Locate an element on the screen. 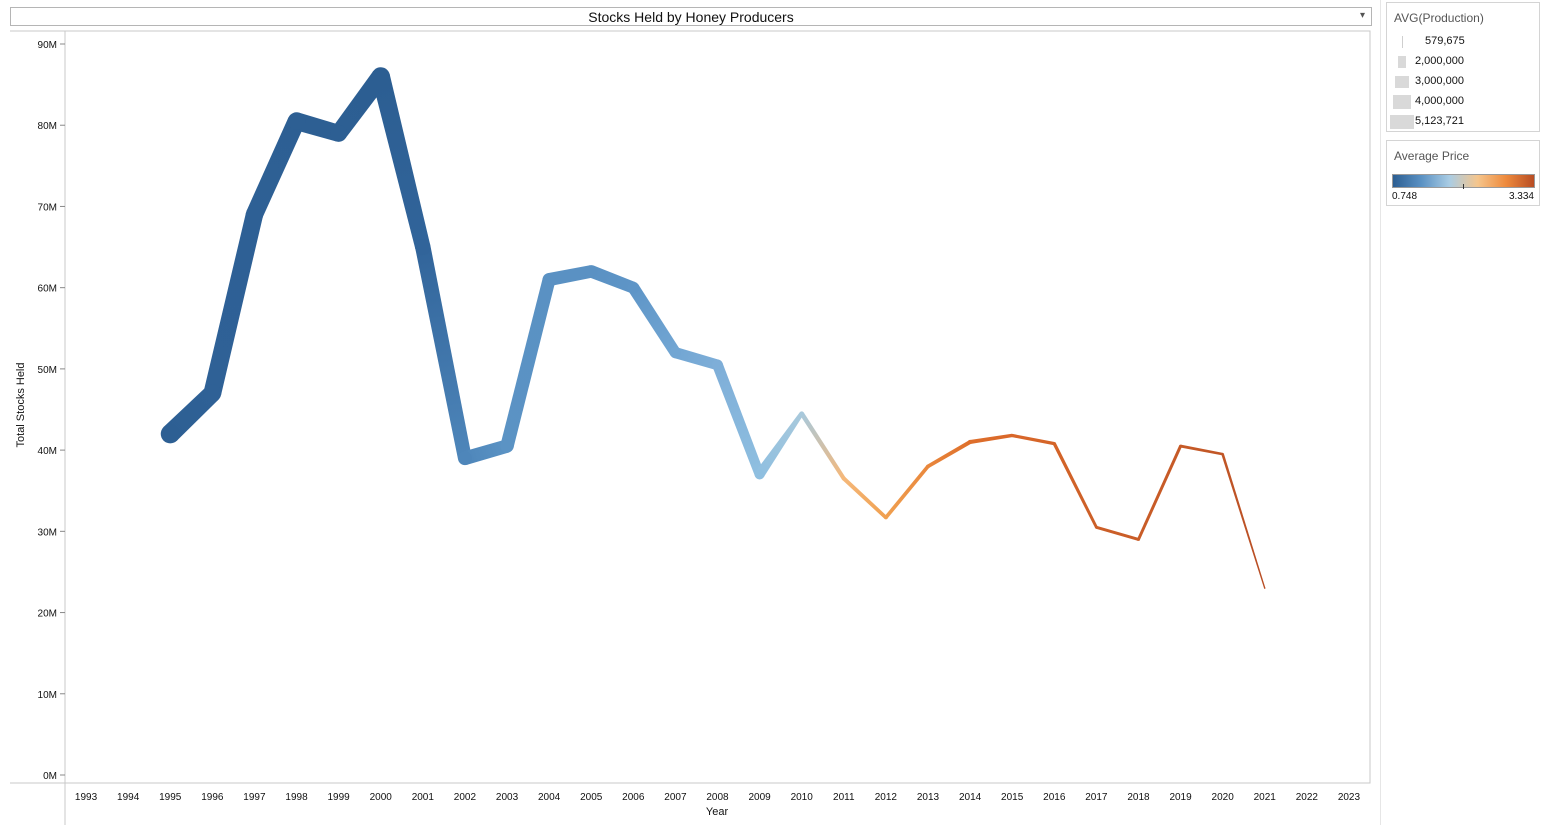  chart-title: Stocks Held by Honey Producers is located at coordinates (691, 17).